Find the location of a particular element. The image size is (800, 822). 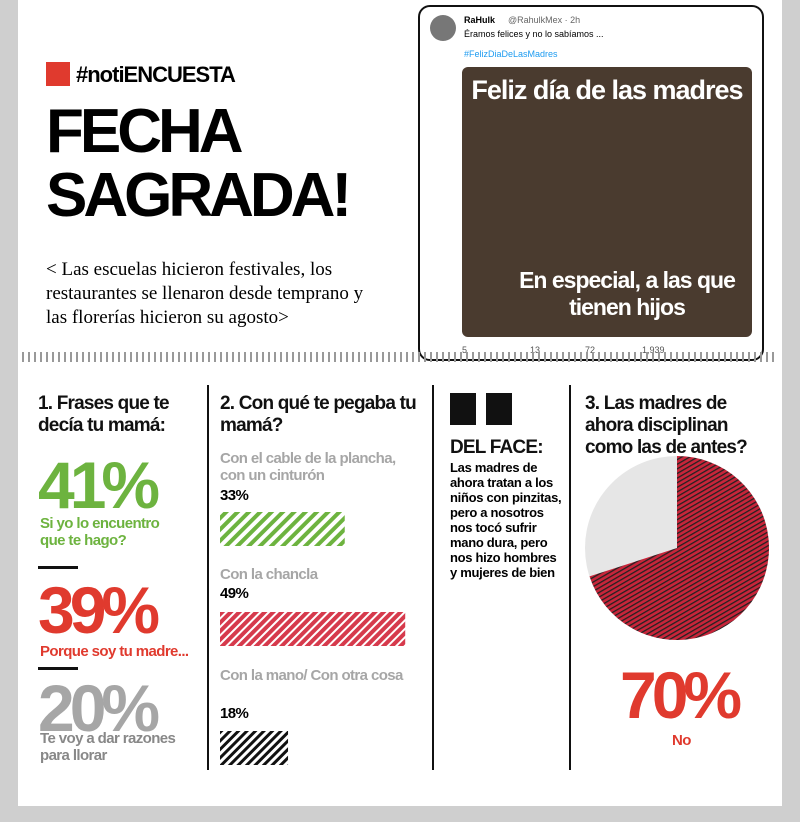

percent: 20% is located at coordinates (99, 708).